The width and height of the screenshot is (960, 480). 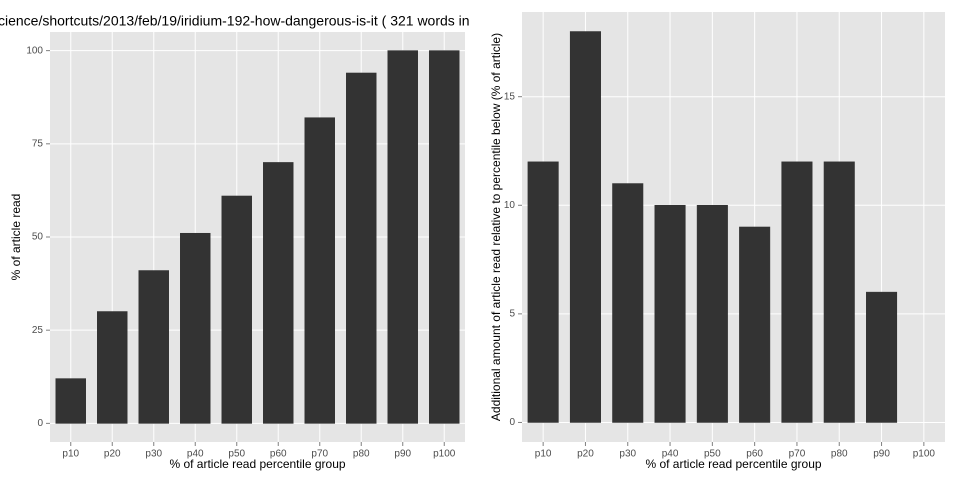 What do you see at coordinates (38, 237) in the screenshot?
I see `y-tick-label: 50` at bounding box center [38, 237].